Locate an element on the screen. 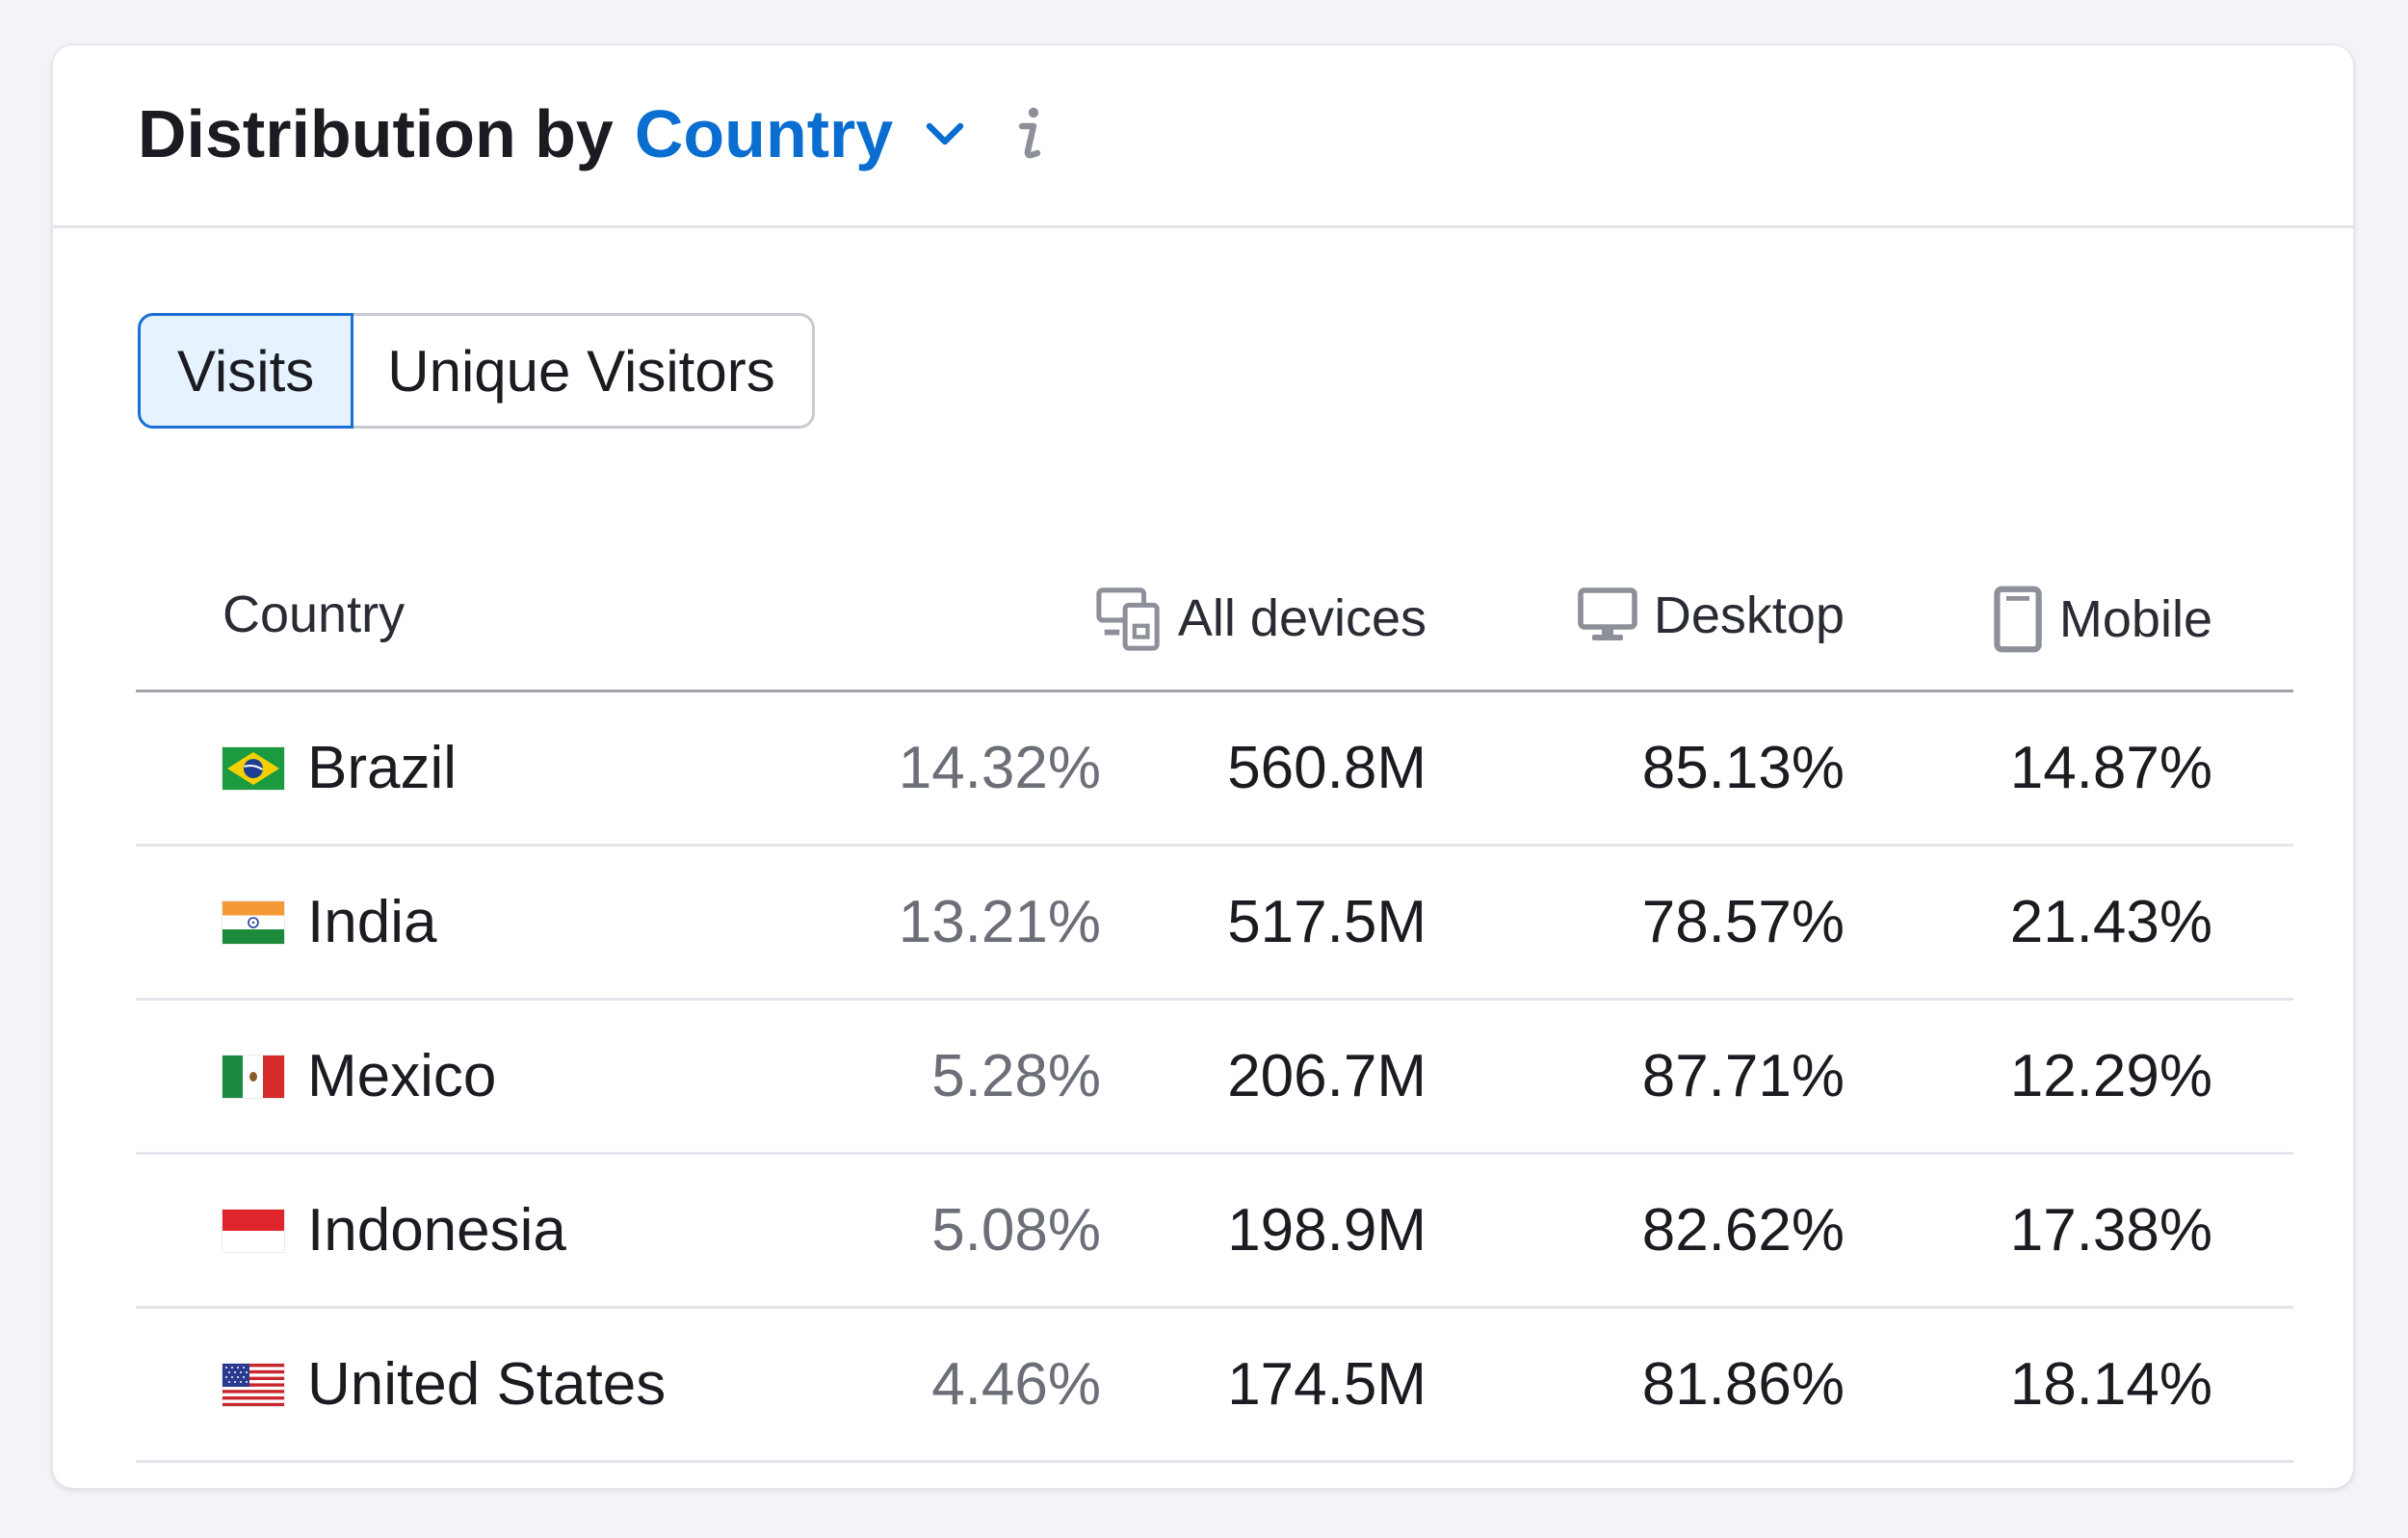 The width and height of the screenshot is (2408, 1538). country-name: Indonesia is located at coordinates (436, 1230).